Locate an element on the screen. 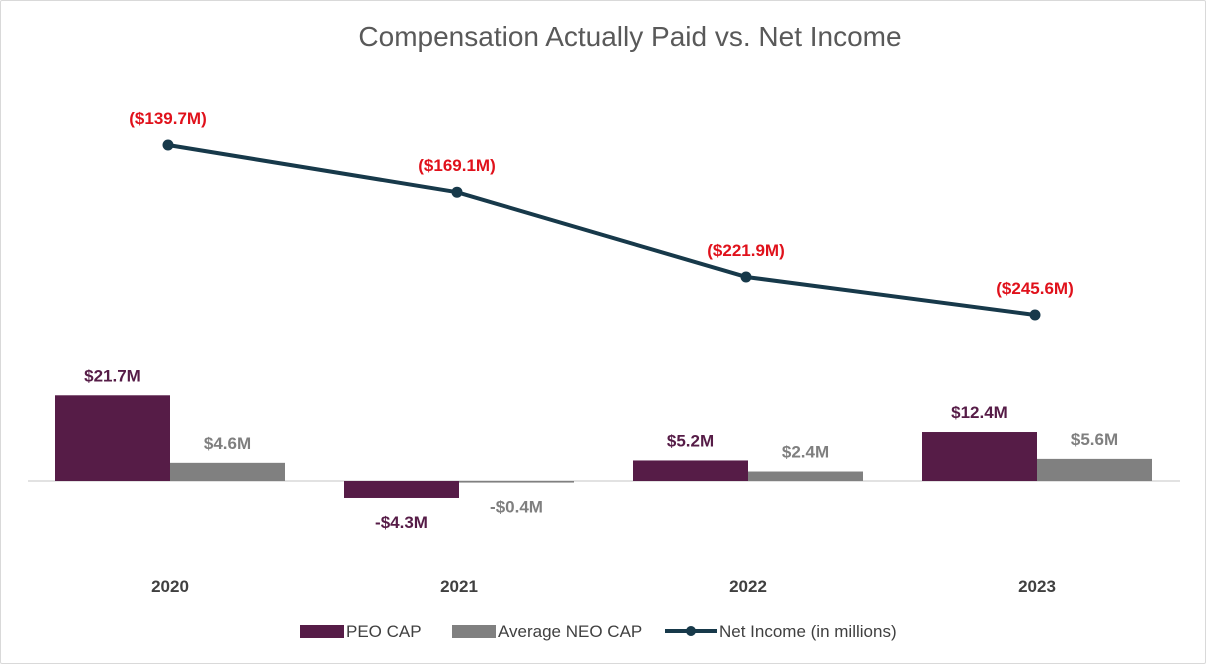 Image resolution: width=1206 pixels, height=664 pixels. bar-peo-2023 is located at coordinates (979, 456).